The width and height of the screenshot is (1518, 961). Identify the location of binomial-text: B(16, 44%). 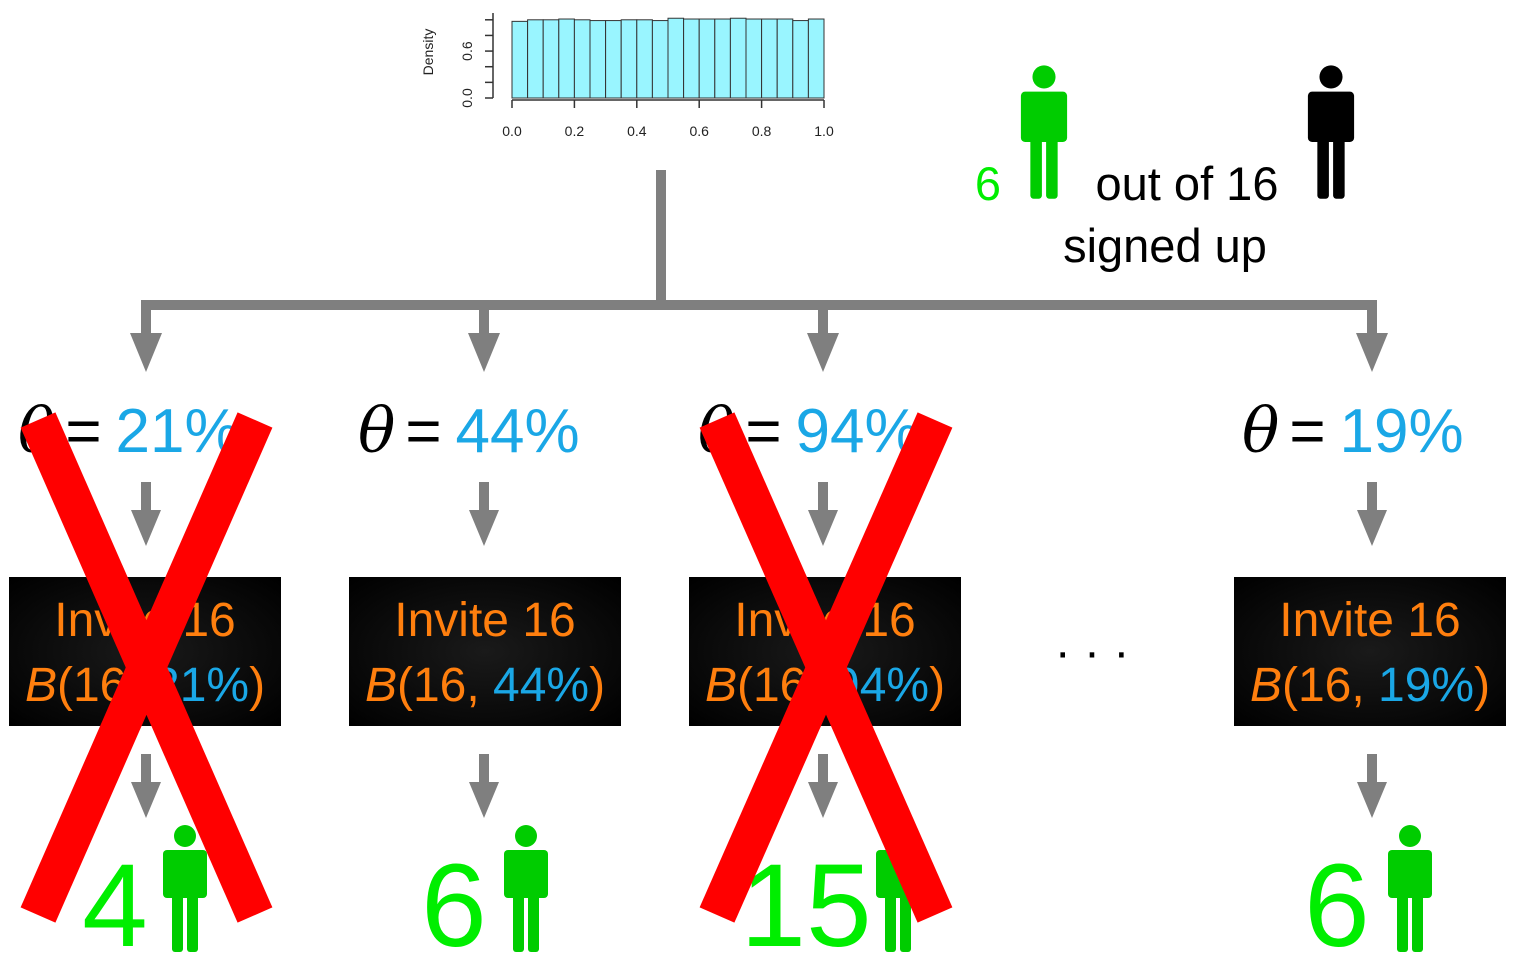
(485, 685).